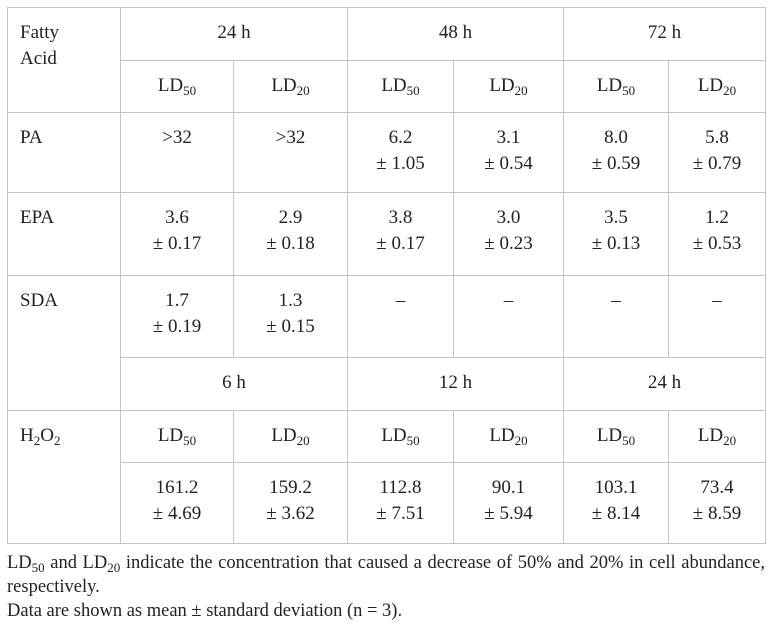 Image resolution: width=772 pixels, height=636 pixels. Describe the element at coordinates (31, 137) in the screenshot. I see `text: PA` at that location.